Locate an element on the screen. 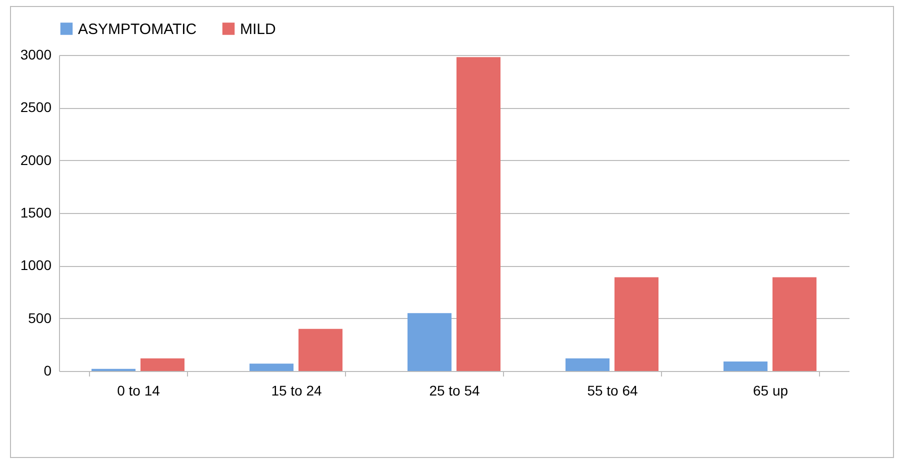 The width and height of the screenshot is (908, 468). y-tick-label: 2000 is located at coordinates (36, 160).